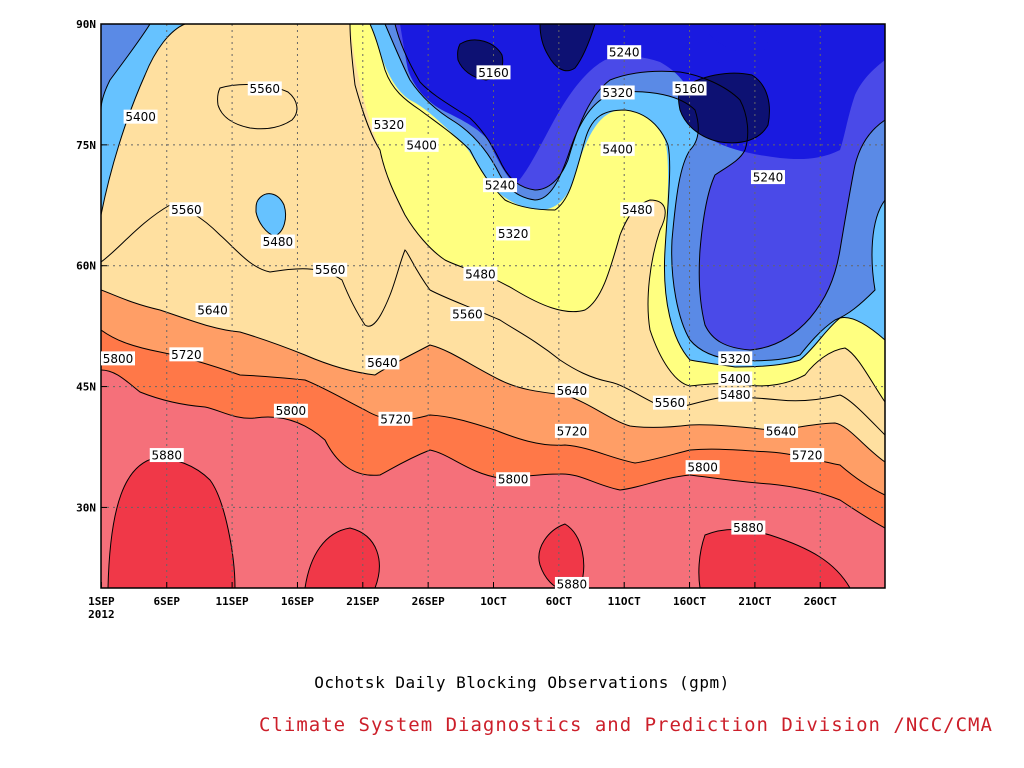 The image size is (1024, 768). I want to click on contour-5880-c, so click(561, 555).